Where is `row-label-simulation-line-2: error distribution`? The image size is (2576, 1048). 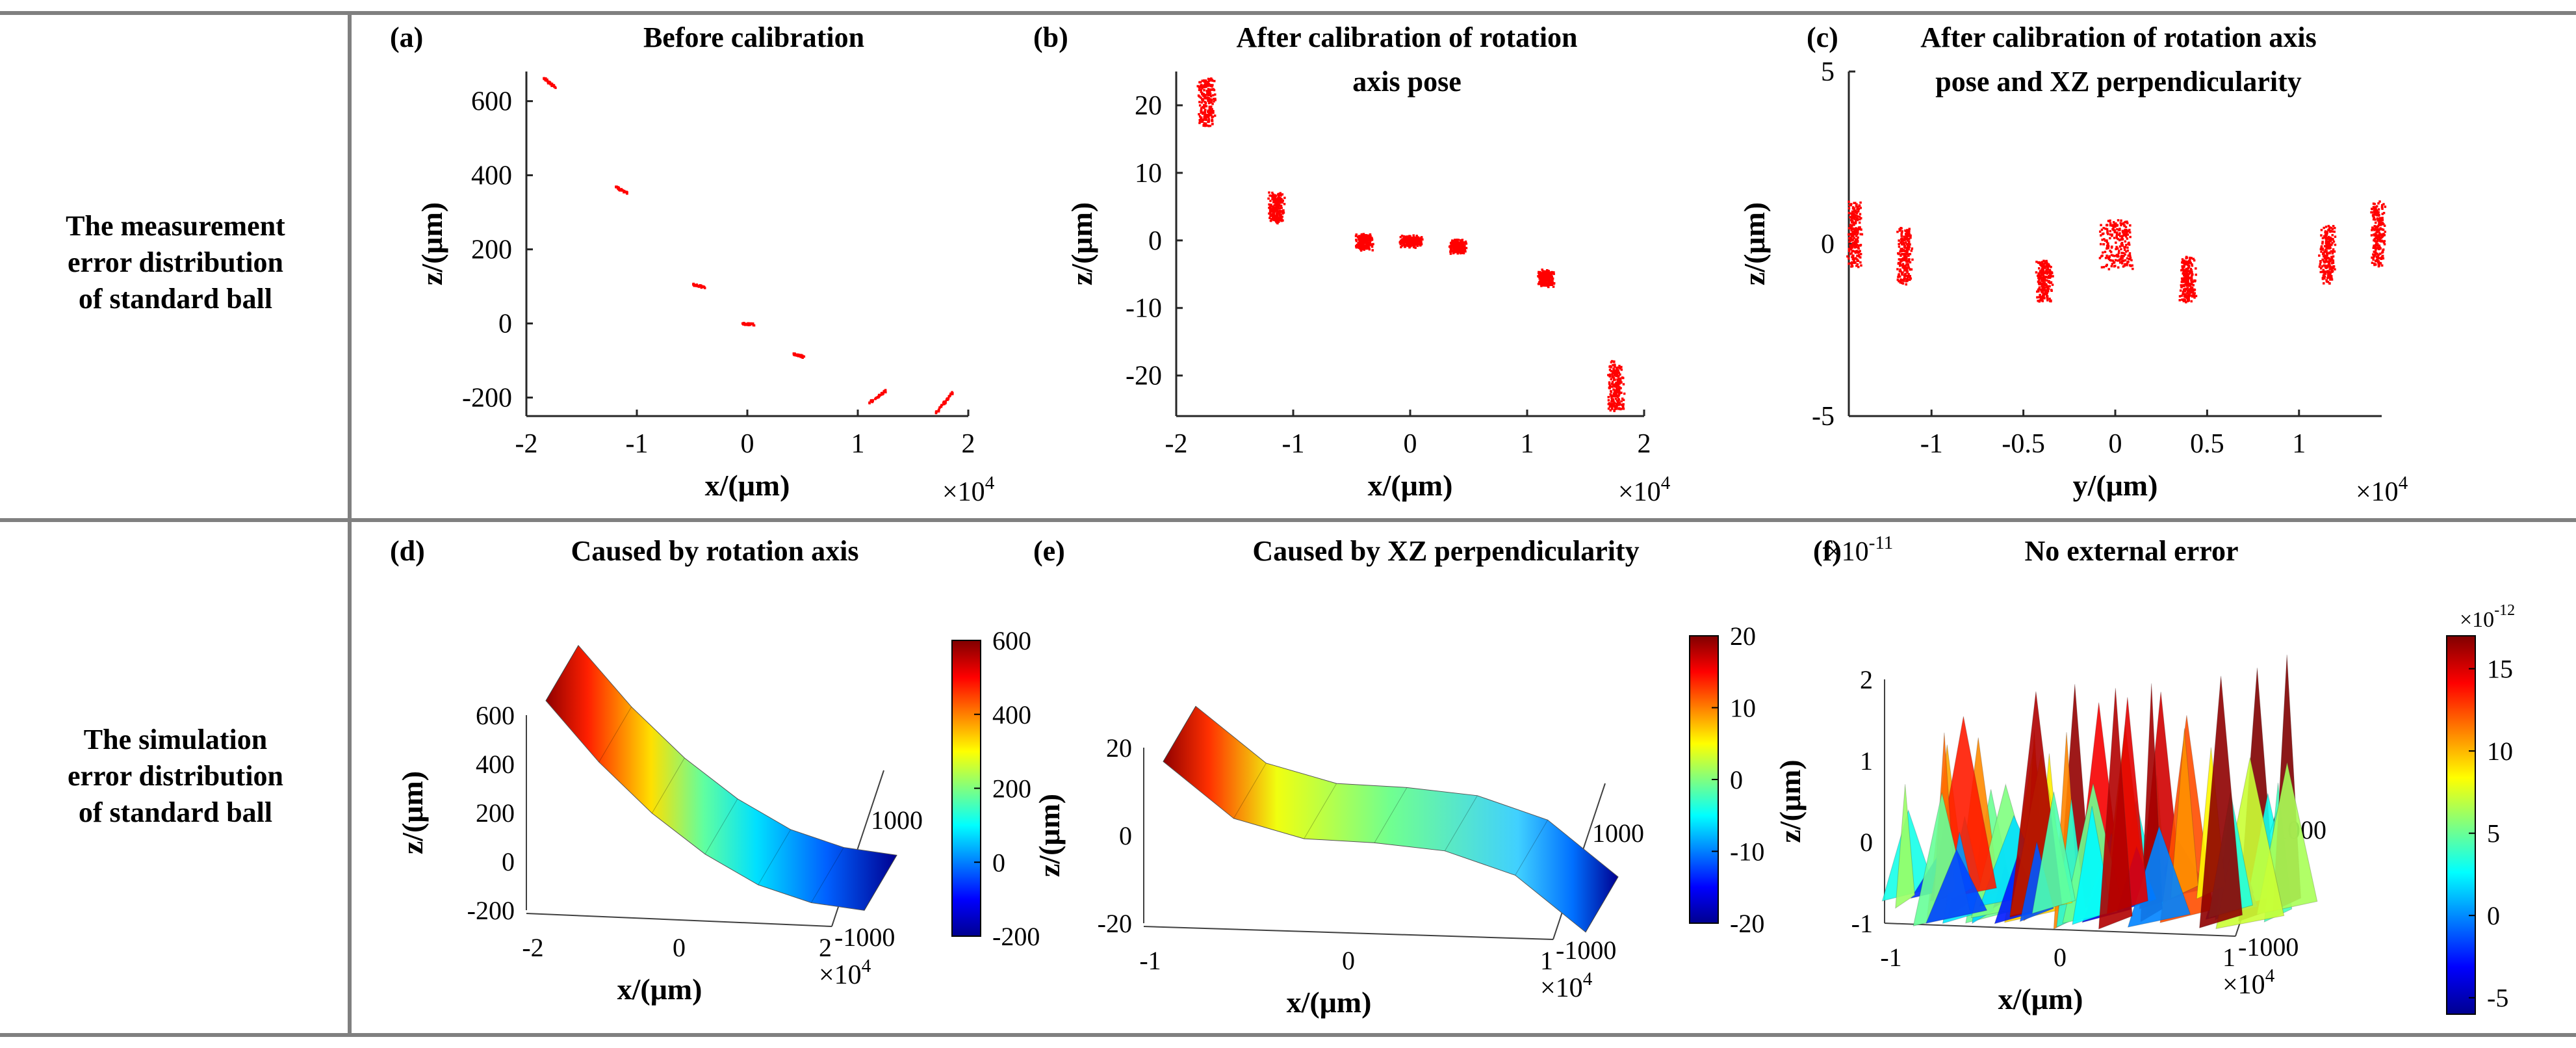
row-label-simulation-line-2: error distribution is located at coordinates (176, 776).